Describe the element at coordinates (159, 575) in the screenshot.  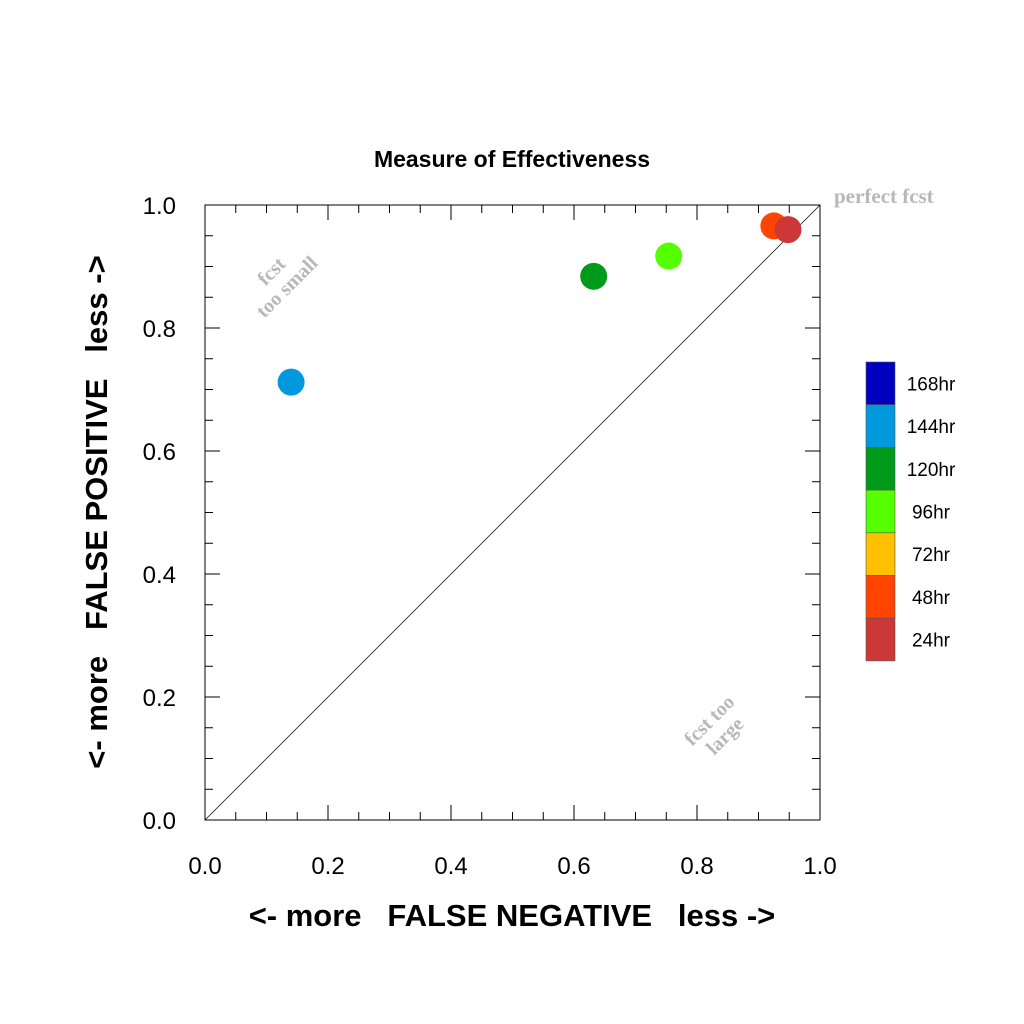
I see `y-tick-label: 0.4` at that location.